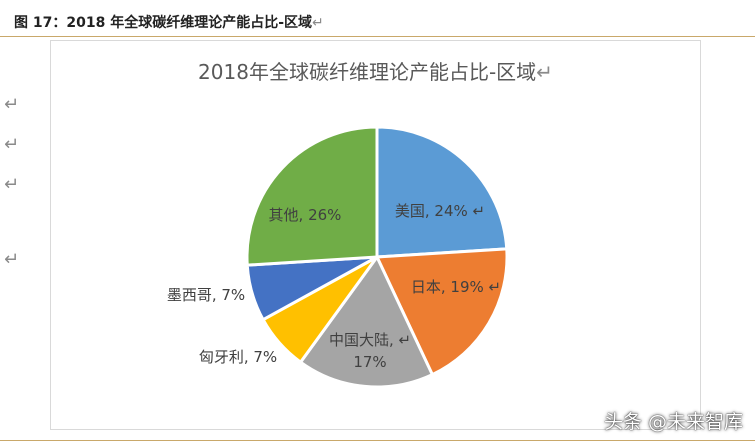  I want to click on slice-label: 中国大陆, ↵ 17%, so click(370, 351).